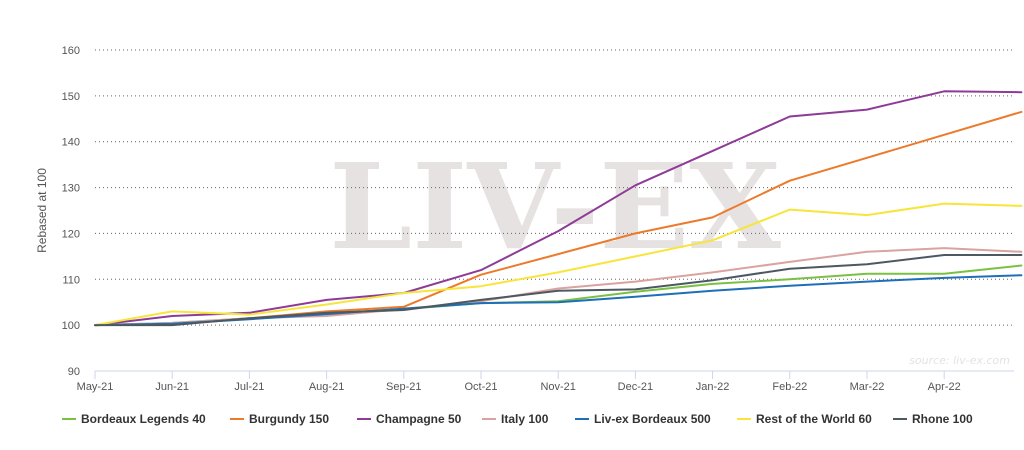 The height and width of the screenshot is (450, 1024). I want to click on legend-item: Liv-ex Bordeaux 500, so click(643, 419).